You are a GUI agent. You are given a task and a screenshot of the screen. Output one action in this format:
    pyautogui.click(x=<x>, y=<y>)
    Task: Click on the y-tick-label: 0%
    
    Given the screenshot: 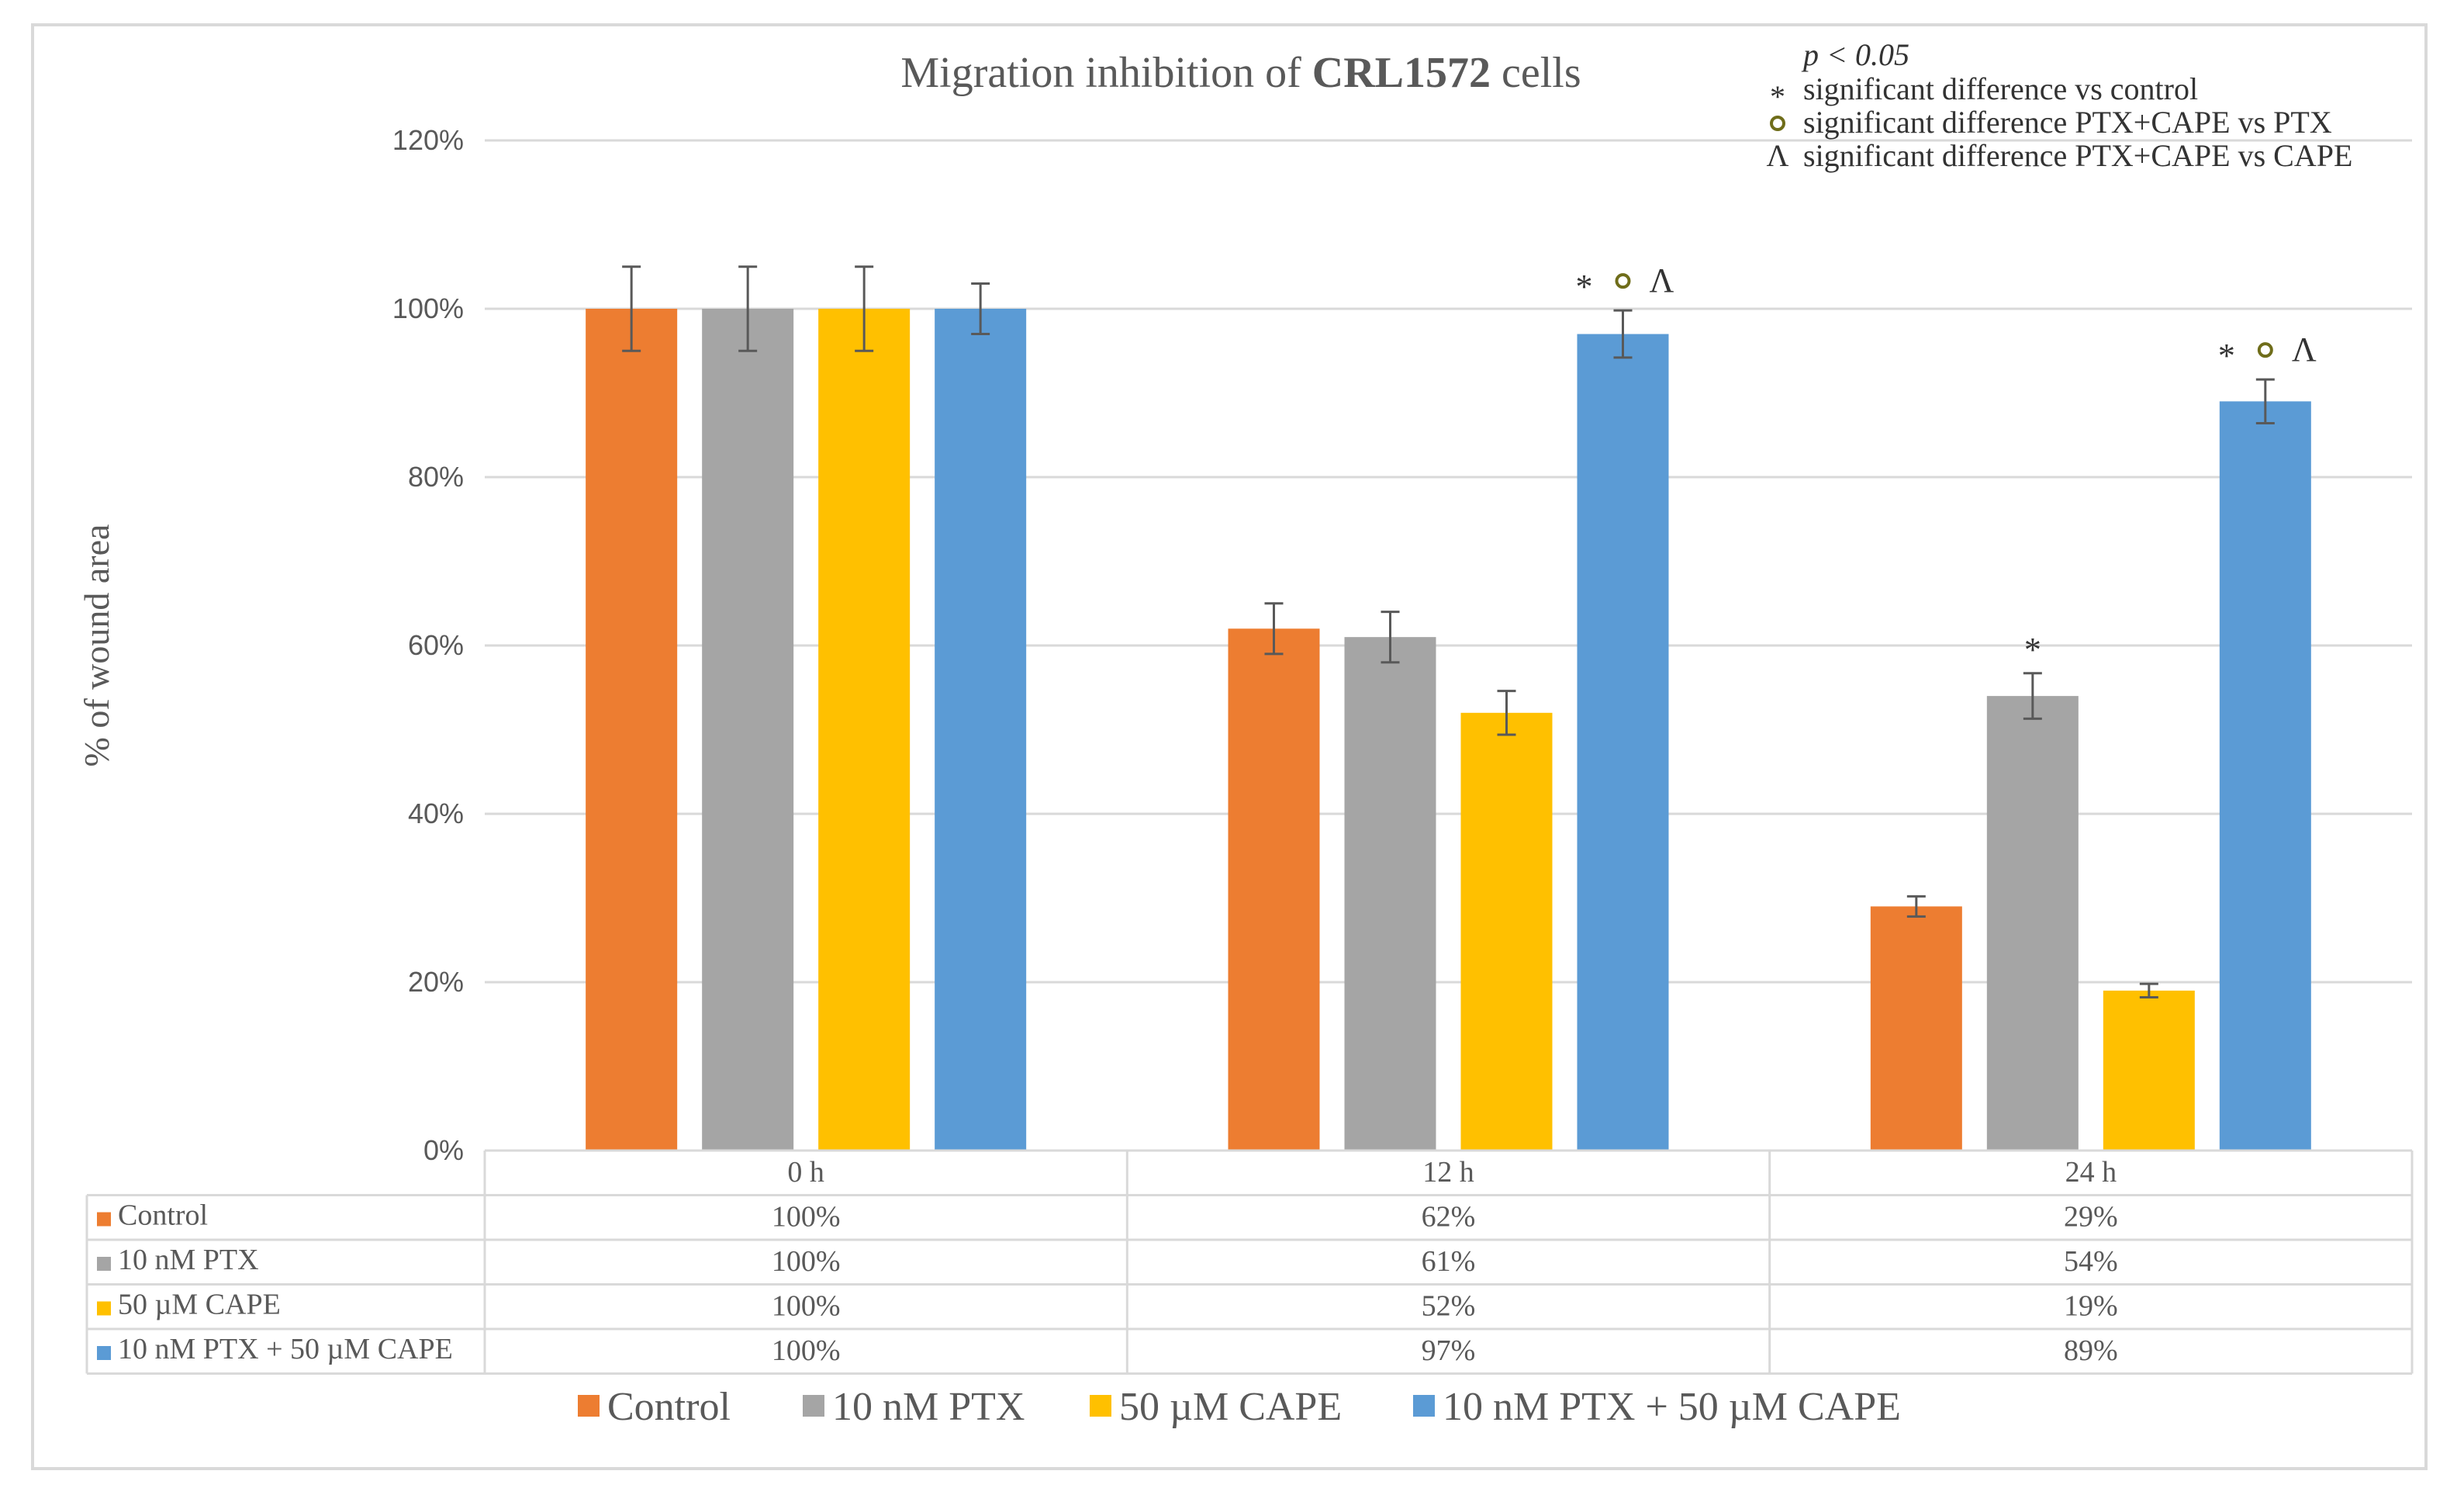 What is the action you would take?
    pyautogui.click(x=443, y=1150)
    